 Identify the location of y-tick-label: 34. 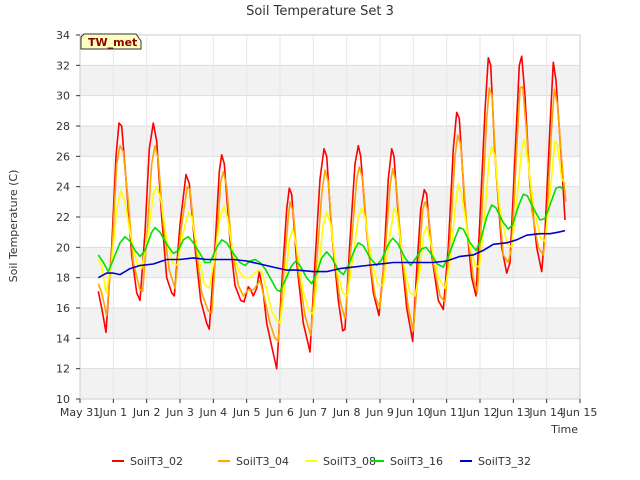
(63, 35).